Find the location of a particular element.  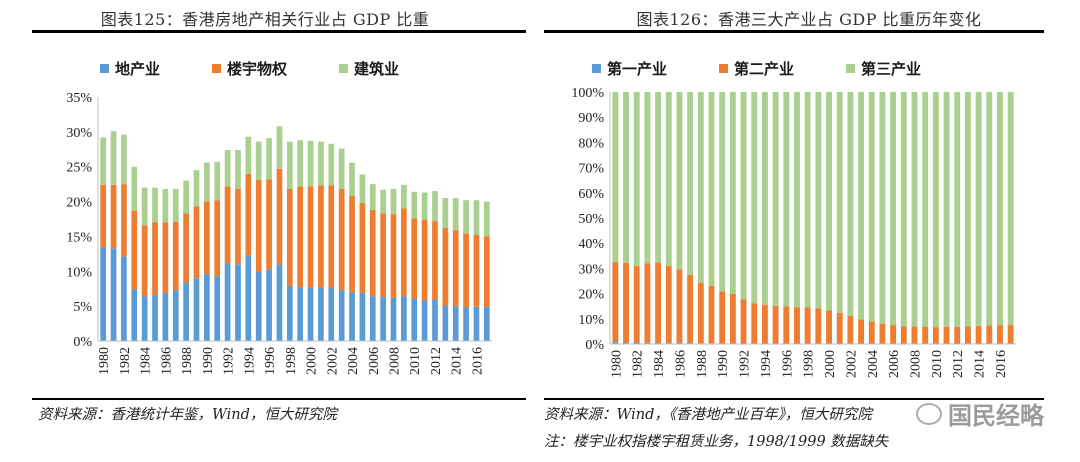

bar-segment-0-1996 is located at coordinates (269, 305).